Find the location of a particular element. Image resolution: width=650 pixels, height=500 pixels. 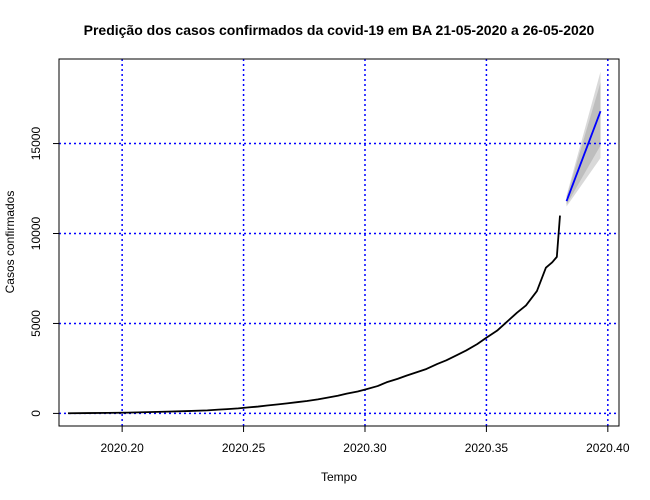

series-line-forecast is located at coordinates (583, 156).